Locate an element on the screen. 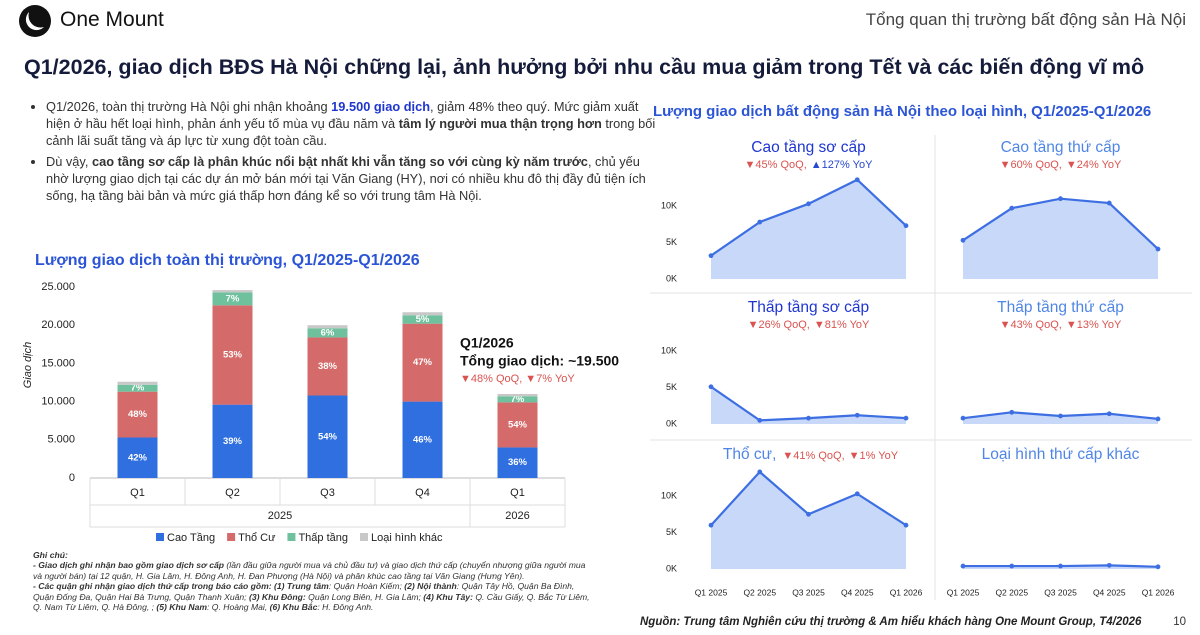  y-tick-label: 20.000 is located at coordinates (58, 325).